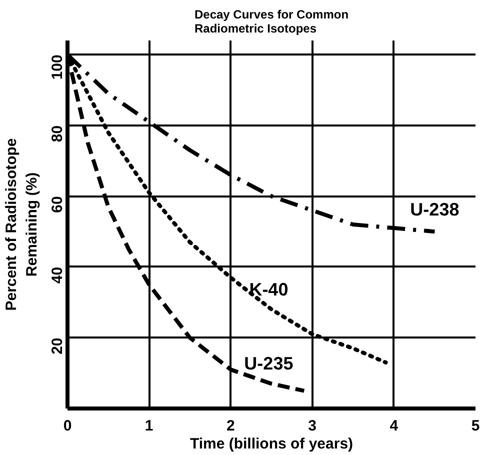 The width and height of the screenshot is (483, 455). Describe the element at coordinates (57, 275) in the screenshot. I see `y-tick-label: 40` at that location.